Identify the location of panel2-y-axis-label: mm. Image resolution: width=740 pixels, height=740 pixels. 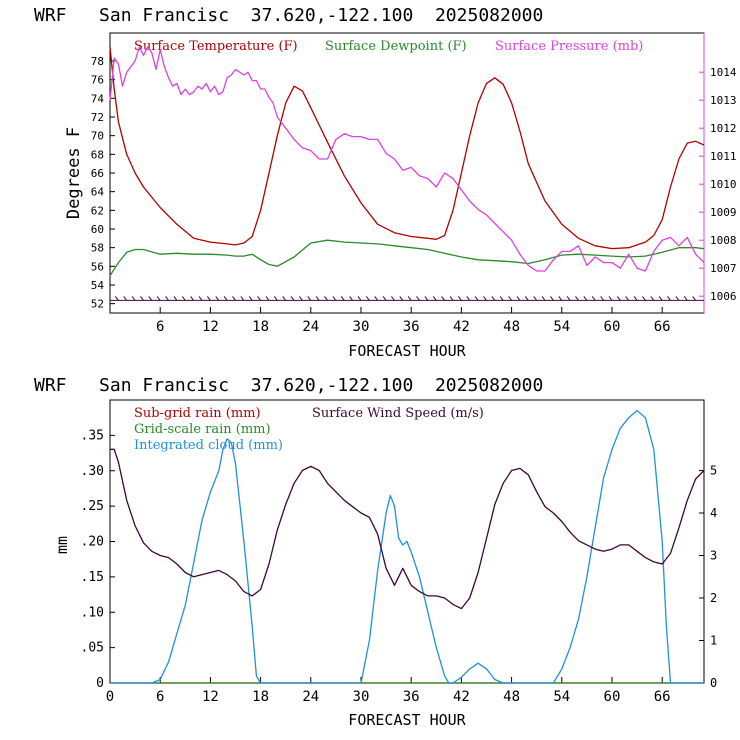
(62, 545).